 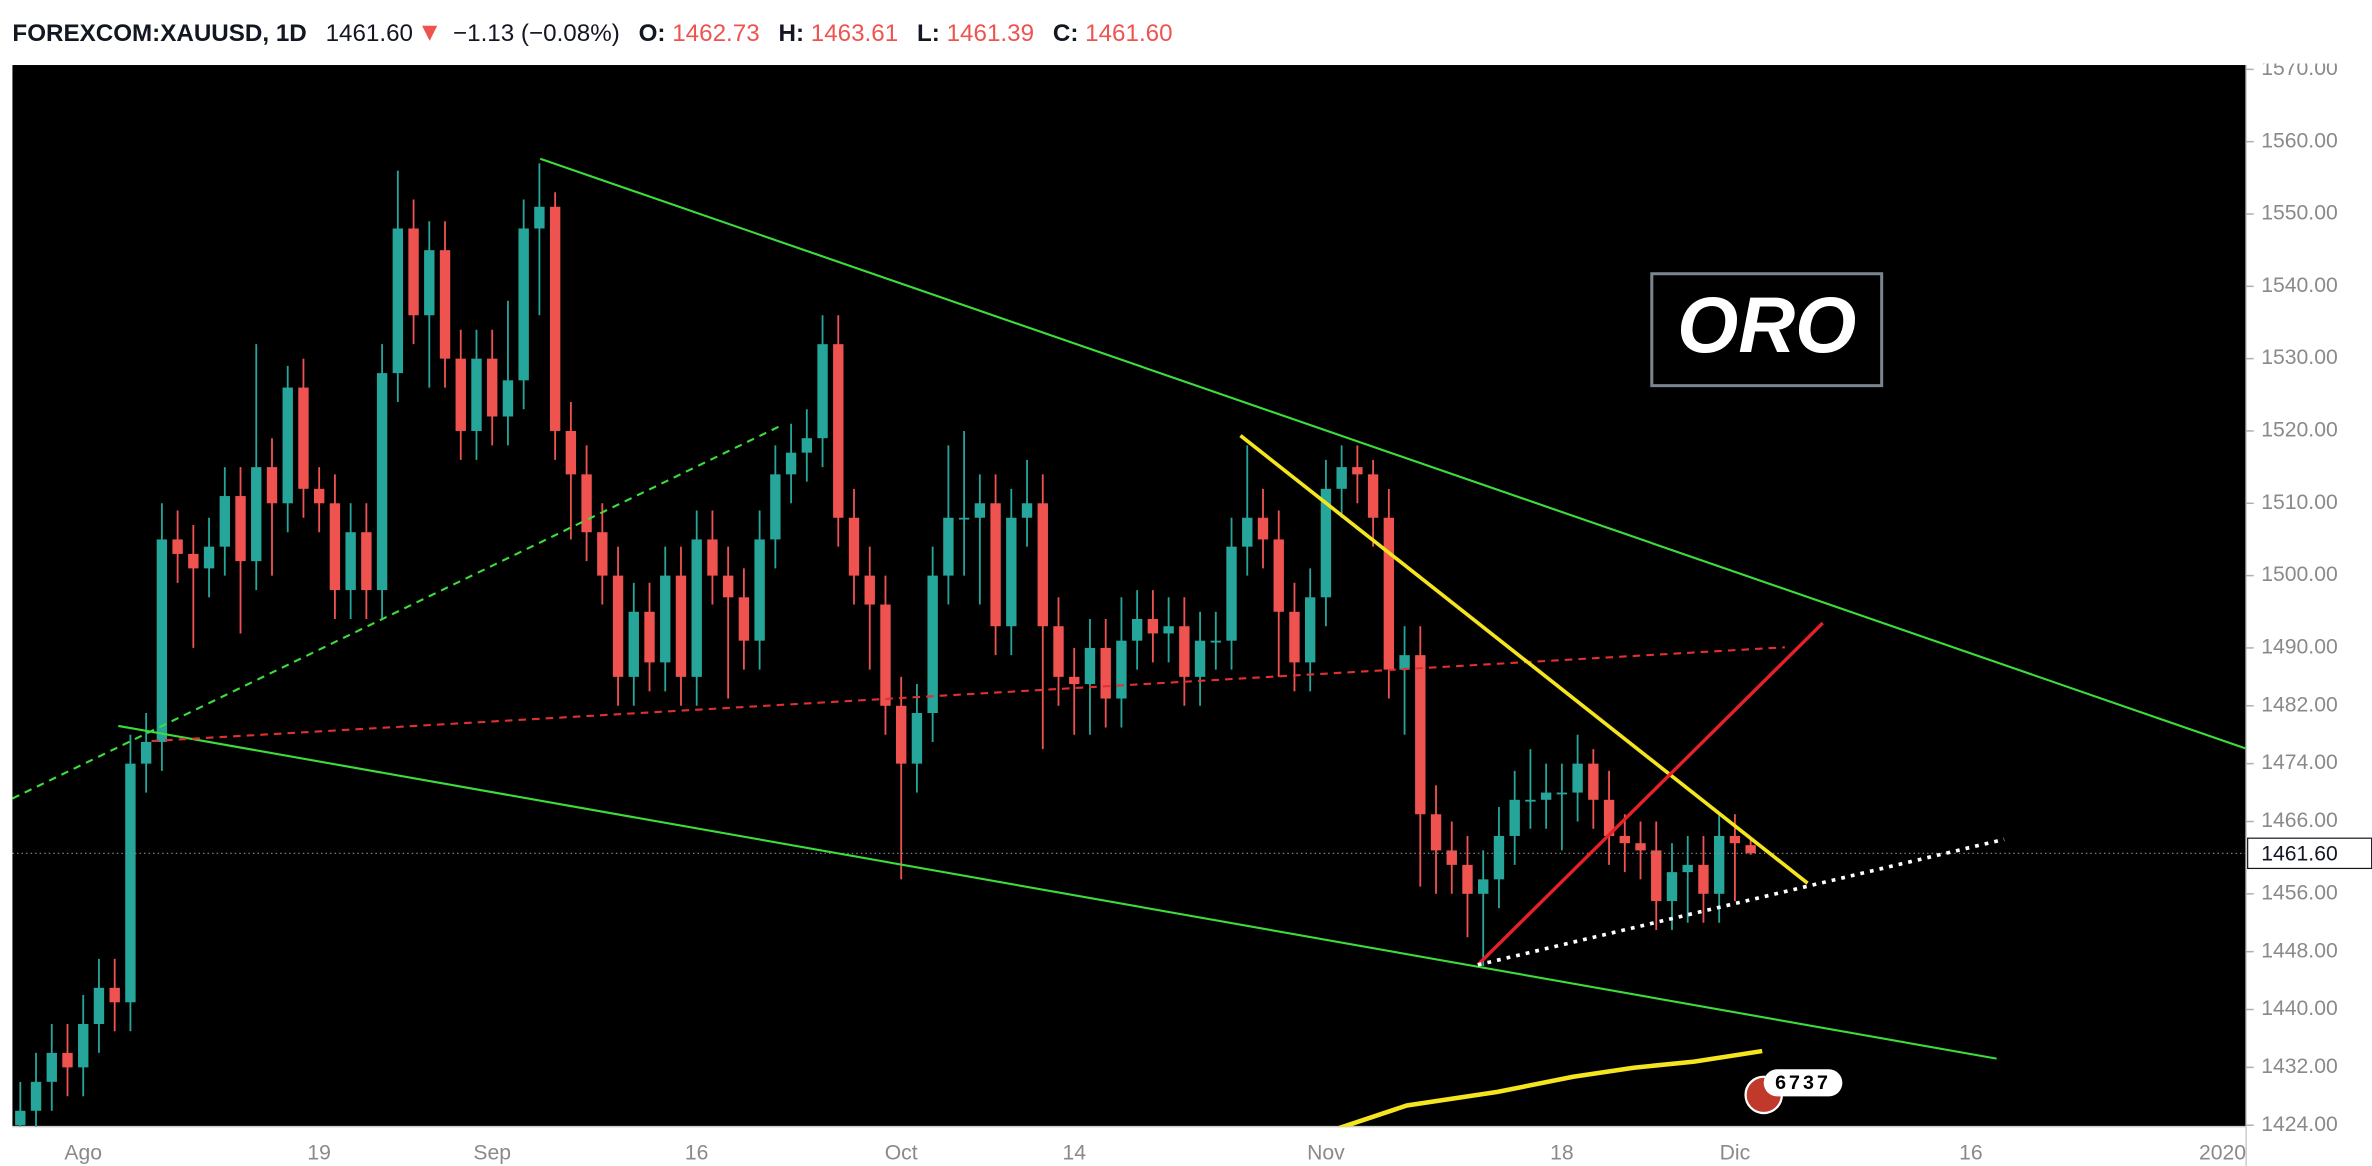 I want to click on red-trendline, so click(x=1650, y=794).